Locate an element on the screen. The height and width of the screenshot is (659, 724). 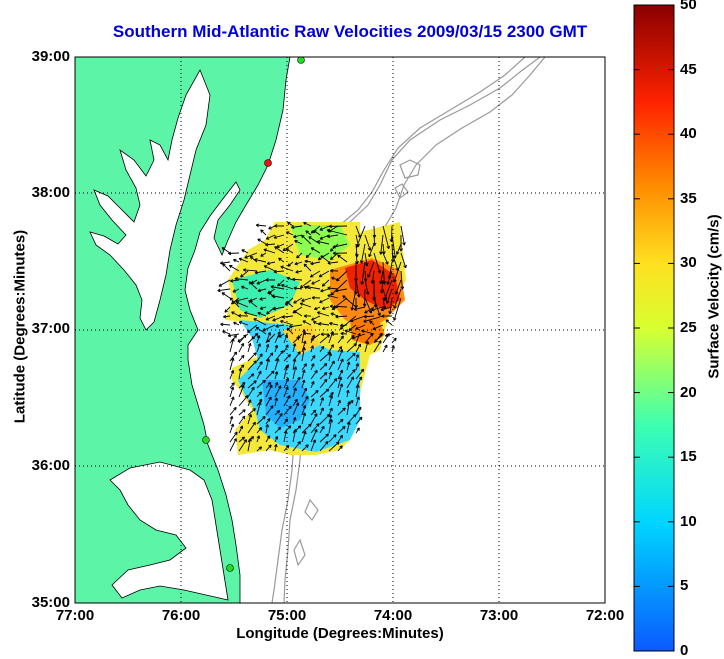
y-tick-label: 39:00 is located at coordinates (50, 56).